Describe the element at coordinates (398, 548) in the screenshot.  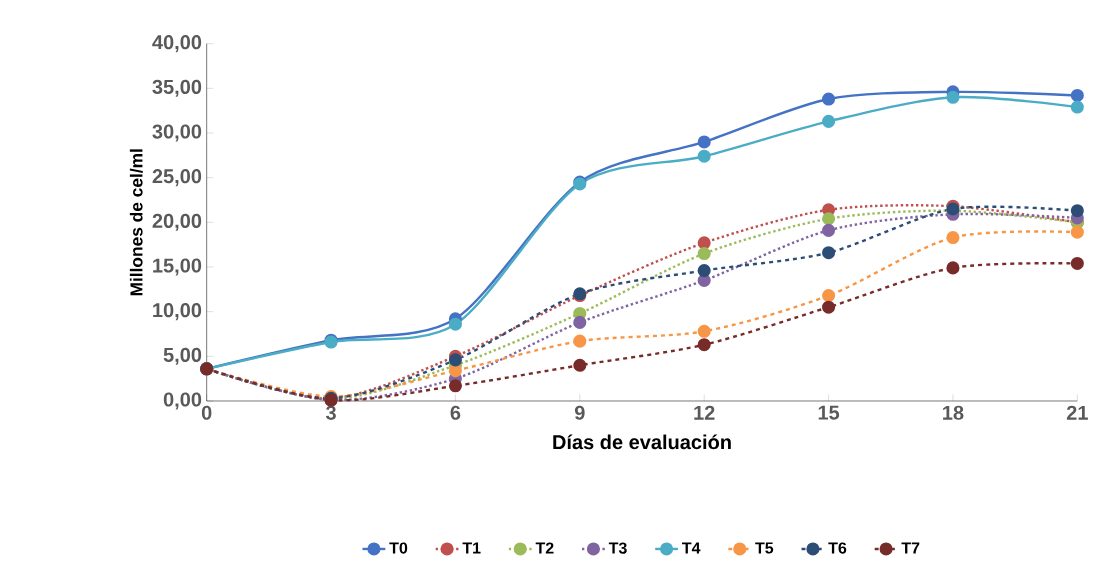
I see `legend-label: T0` at that location.